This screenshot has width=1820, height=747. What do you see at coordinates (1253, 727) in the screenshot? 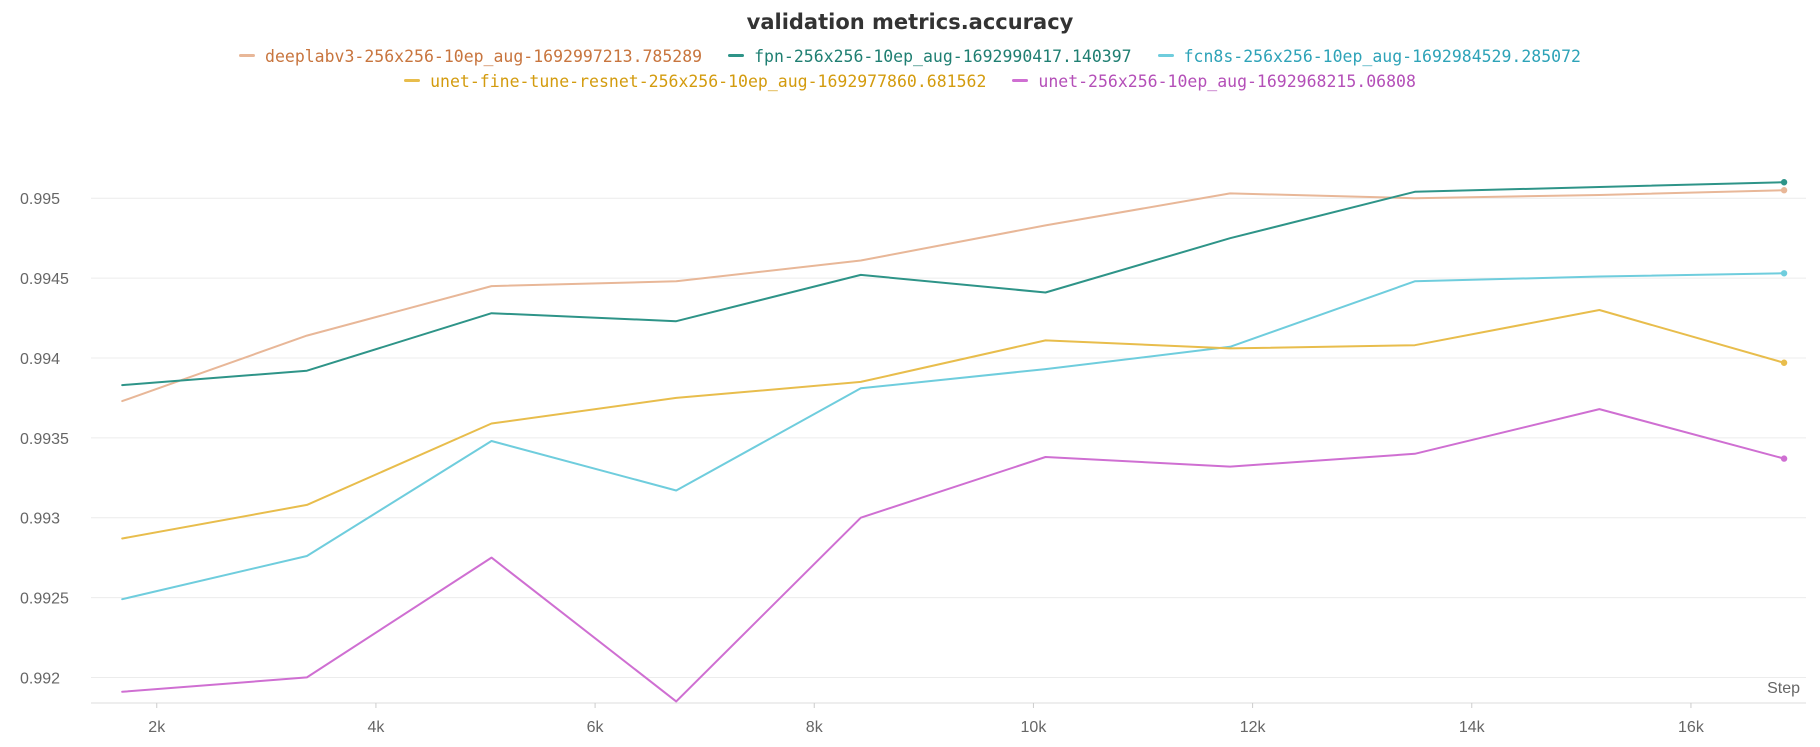
I see `x-tick-label: 12k` at bounding box center [1253, 727].